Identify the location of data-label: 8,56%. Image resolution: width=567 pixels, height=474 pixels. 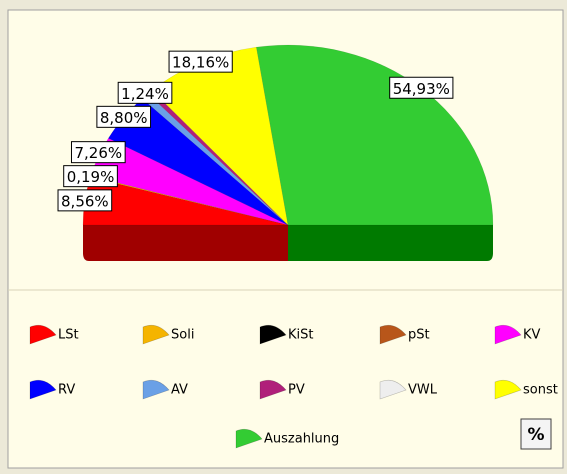
(85, 200).